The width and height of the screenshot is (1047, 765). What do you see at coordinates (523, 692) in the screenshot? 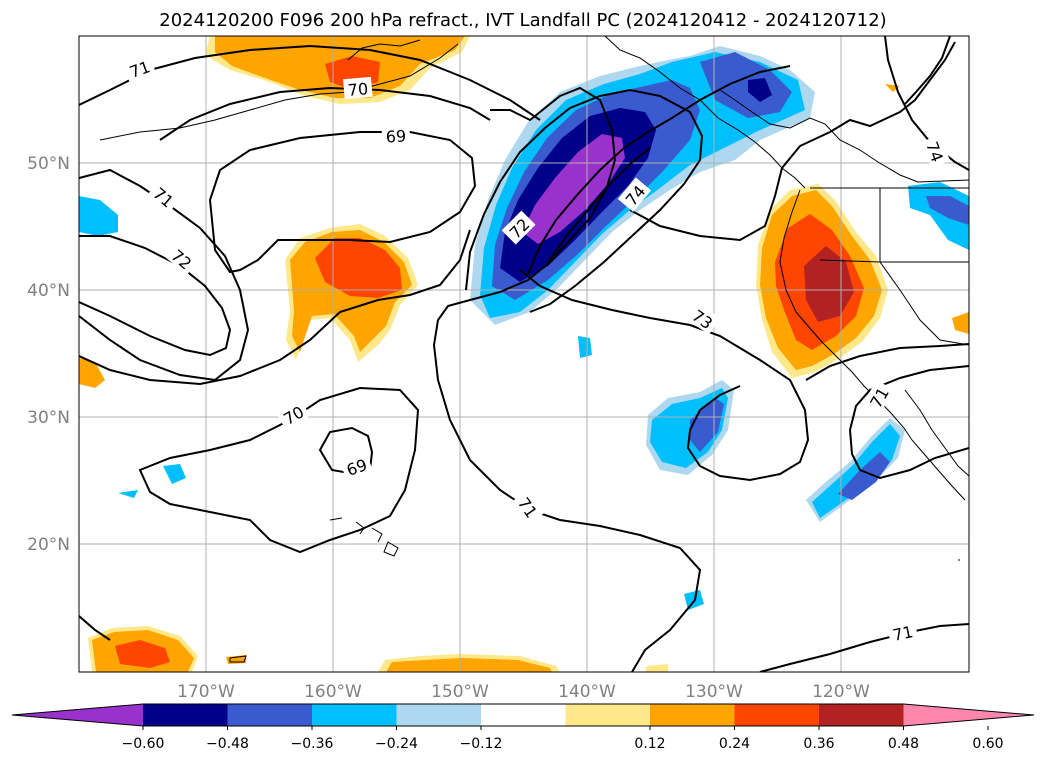
I see `lon-axis: 170°W 160°W 150°W 140°W 130°W 120°W` at bounding box center [523, 692].